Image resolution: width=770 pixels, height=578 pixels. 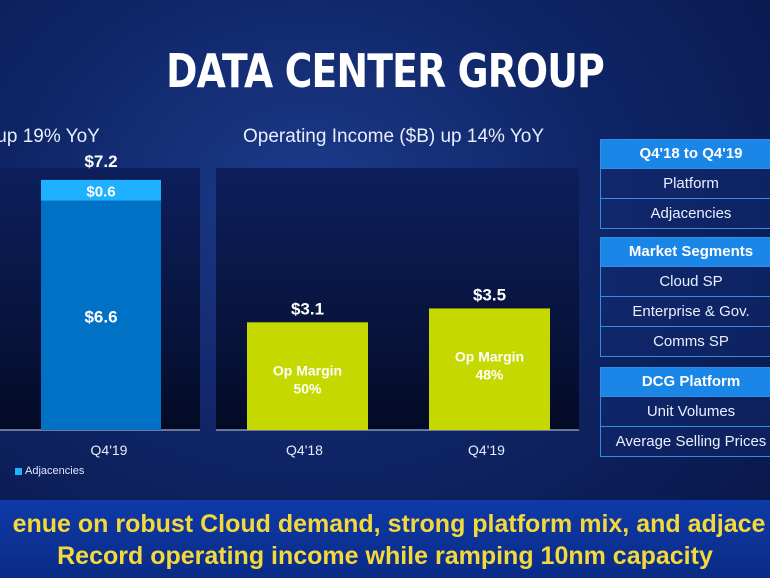 What do you see at coordinates (685, 154) in the screenshot?
I see `sidebar-group-header: Q4'18 to Q4'19` at bounding box center [685, 154].